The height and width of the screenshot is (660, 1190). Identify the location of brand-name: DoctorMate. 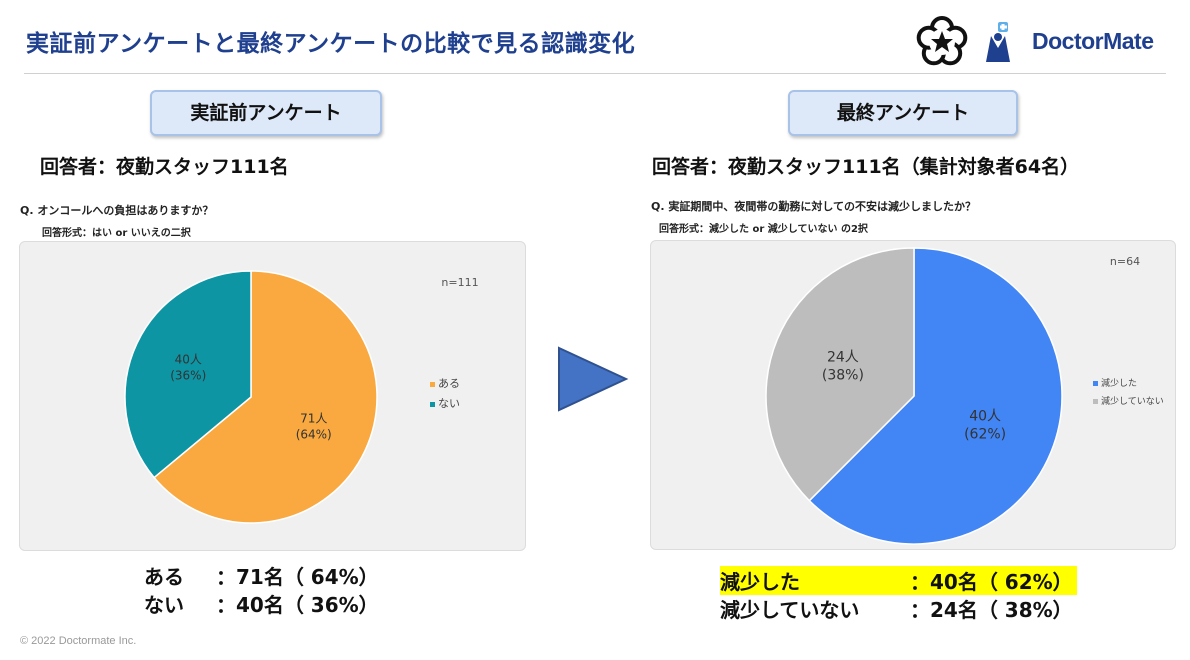
(1093, 41).